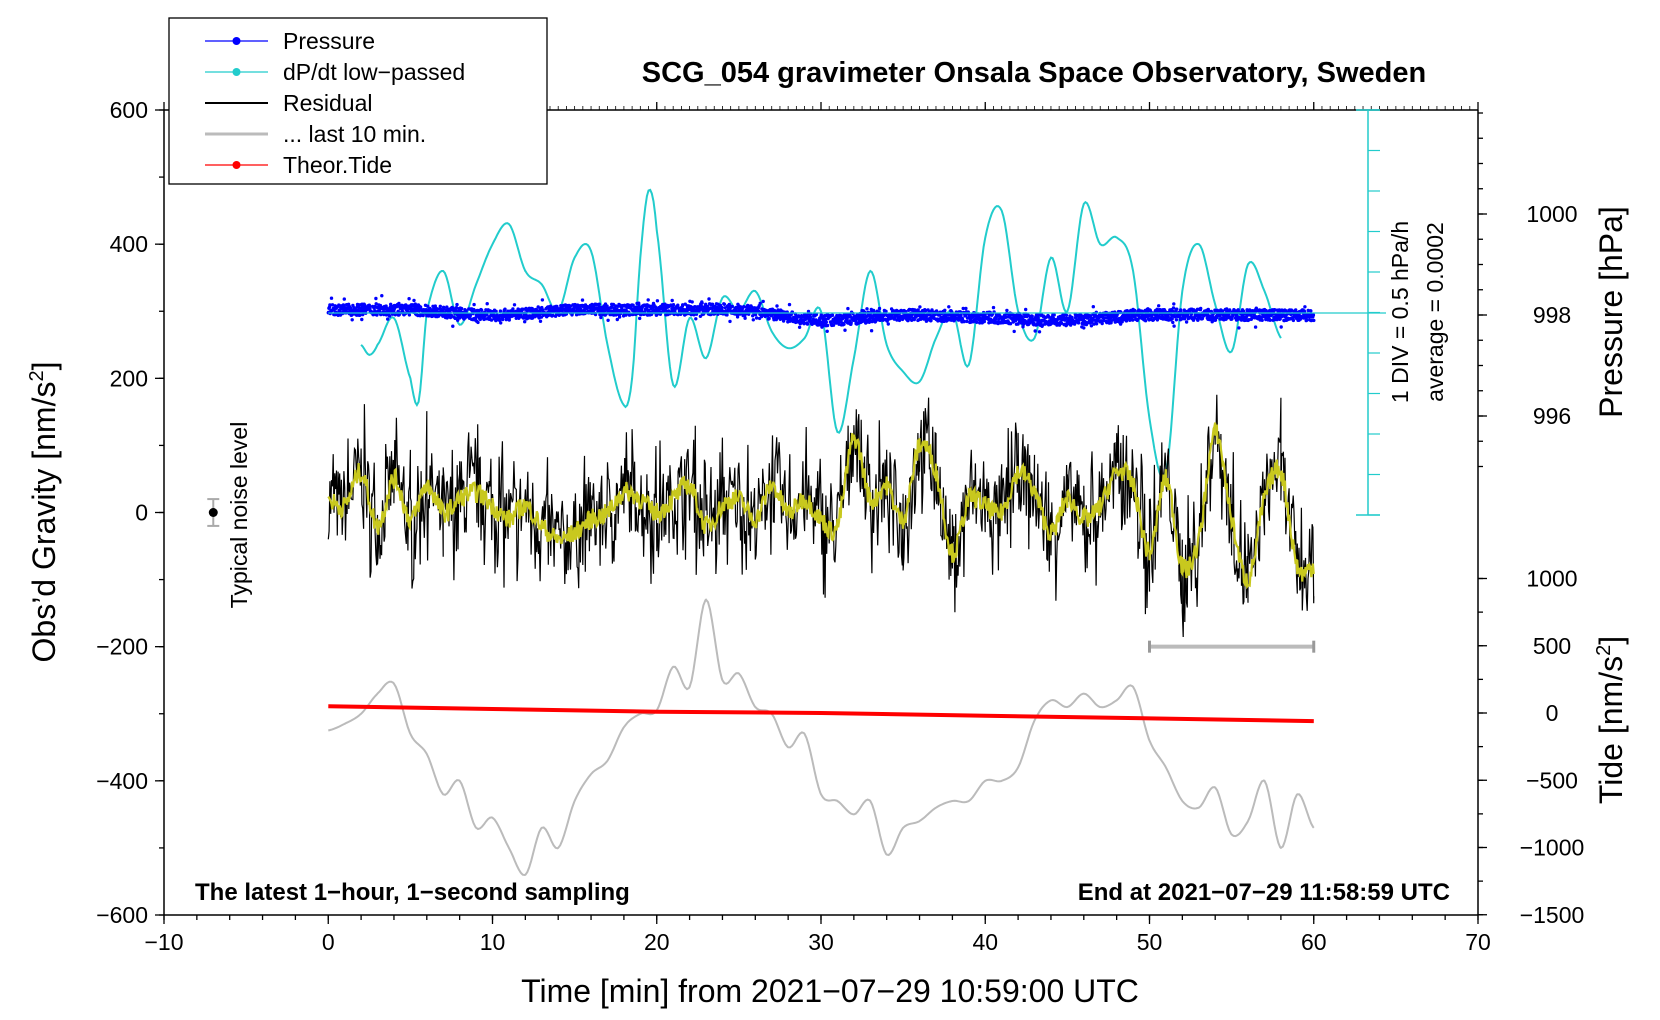 This screenshot has height=1020, width=1660. I want to click on legend-marker, so click(236, 165).